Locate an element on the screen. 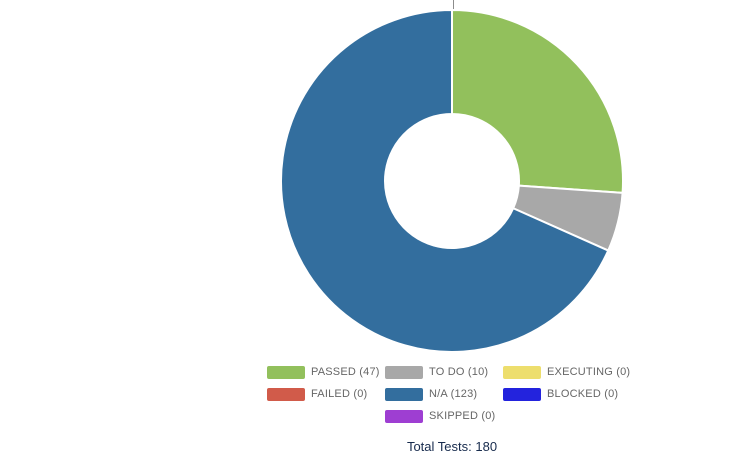 This screenshot has width=755, height=465. legend-item-blocked: BLOCKED (0) is located at coordinates (562, 394).